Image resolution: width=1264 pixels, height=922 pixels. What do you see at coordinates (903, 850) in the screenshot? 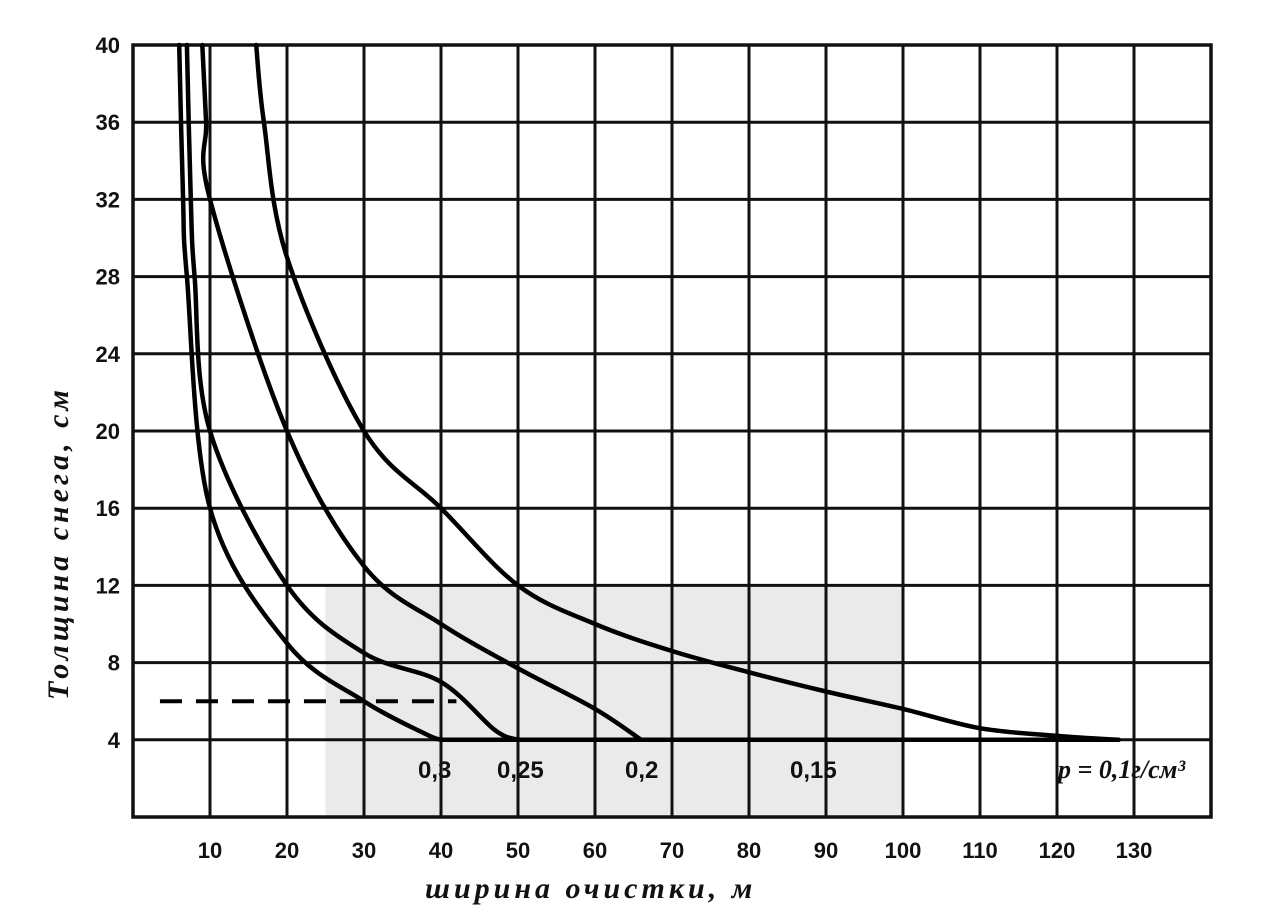
I see `x-tick-label-100: 100` at bounding box center [903, 850].